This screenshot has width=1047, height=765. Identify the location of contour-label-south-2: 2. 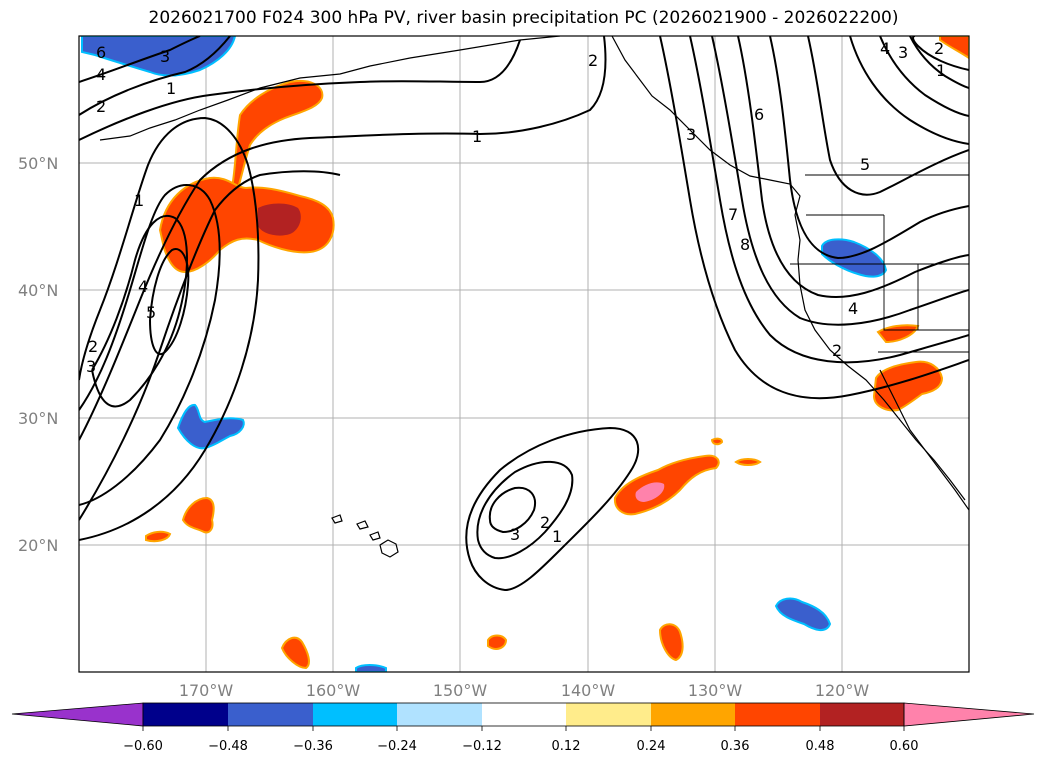
(837, 350).